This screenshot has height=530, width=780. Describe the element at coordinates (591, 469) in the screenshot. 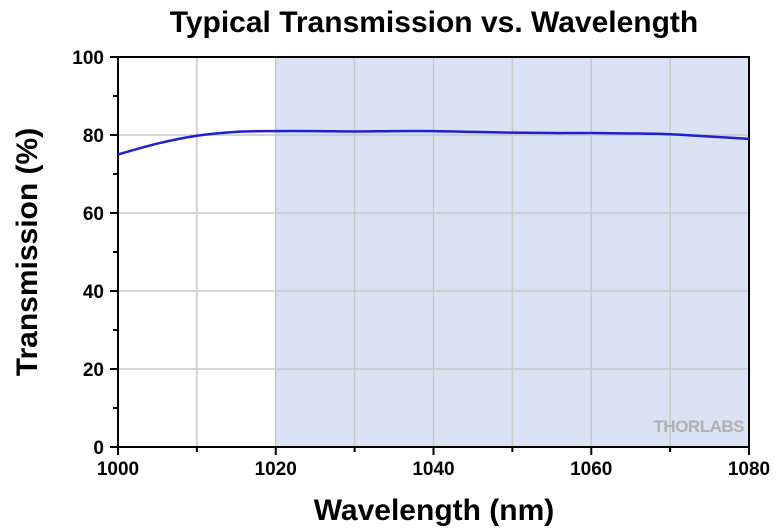

I see `x-tick-label: 1060` at that location.